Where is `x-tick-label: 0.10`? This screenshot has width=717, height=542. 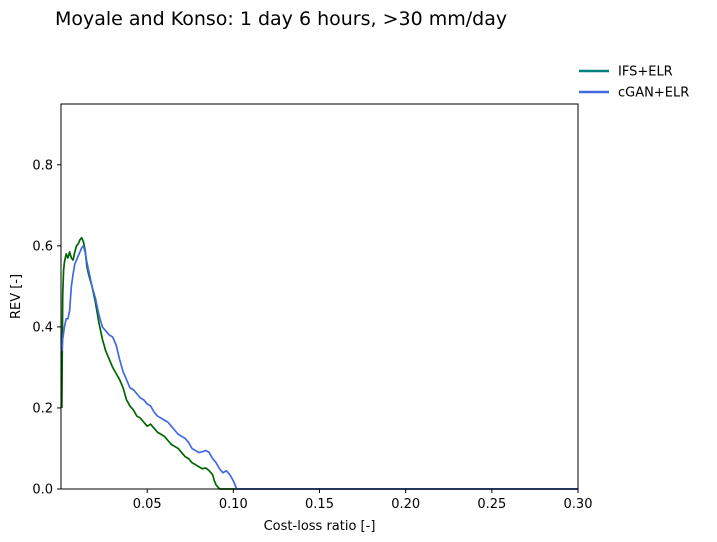
x-tick-label: 0.10 is located at coordinates (233, 504).